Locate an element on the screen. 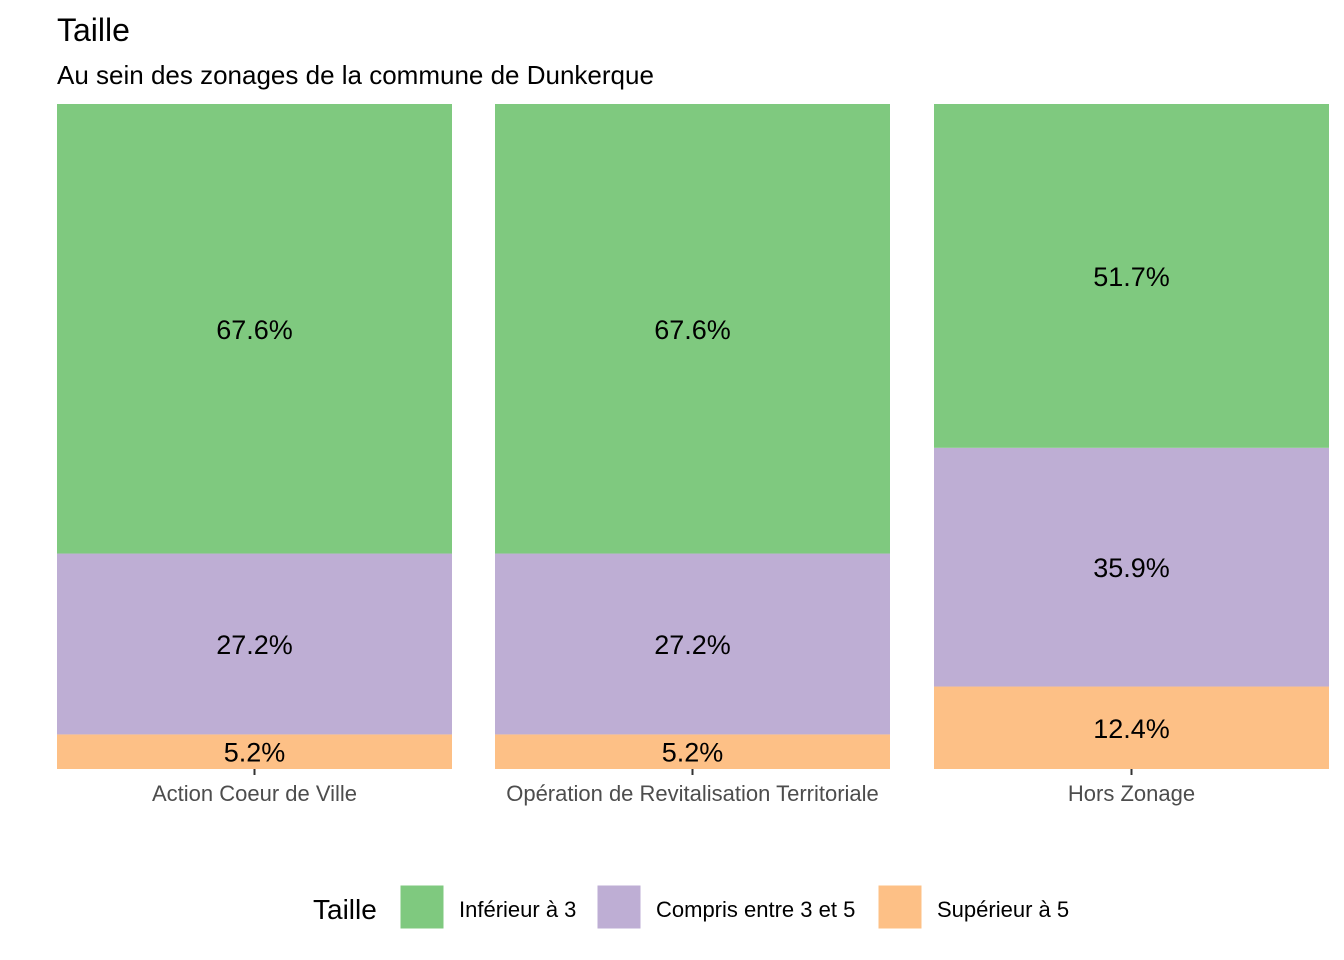 The image size is (1344, 960). legend-label-inferieur-a-3: Inférieur à 3 is located at coordinates (517, 909).